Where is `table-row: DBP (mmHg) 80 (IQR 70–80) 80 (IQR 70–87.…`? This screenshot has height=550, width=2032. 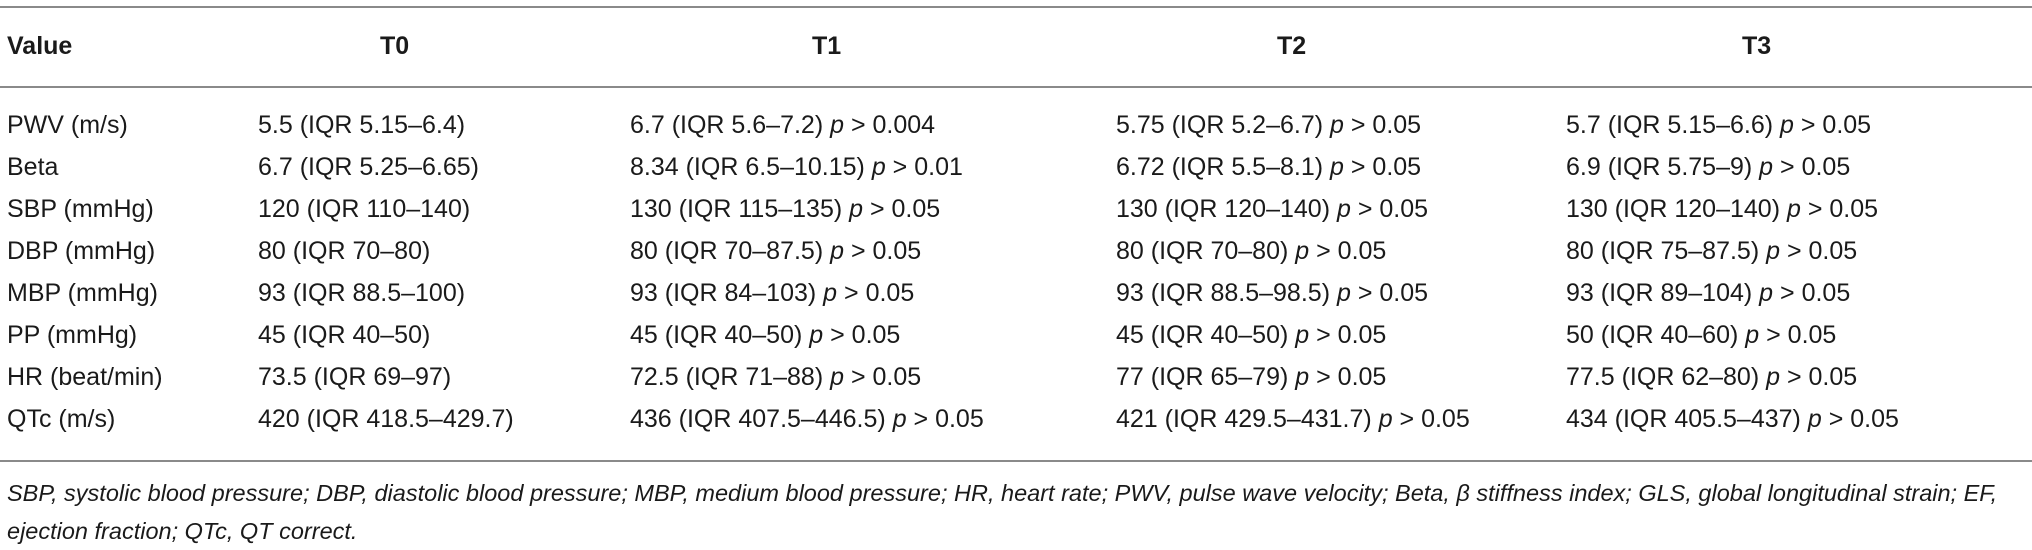 table-row: DBP (mmHg) 80 (IQR 70–80) 80 (IQR 70–87.… is located at coordinates (1016, 251).